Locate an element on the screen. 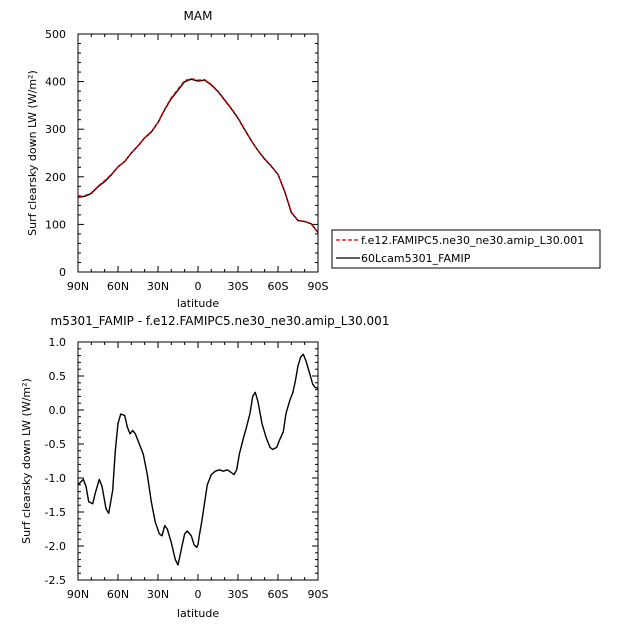 The image size is (626, 626). top-x-axis-title: latitude is located at coordinates (198, 303).